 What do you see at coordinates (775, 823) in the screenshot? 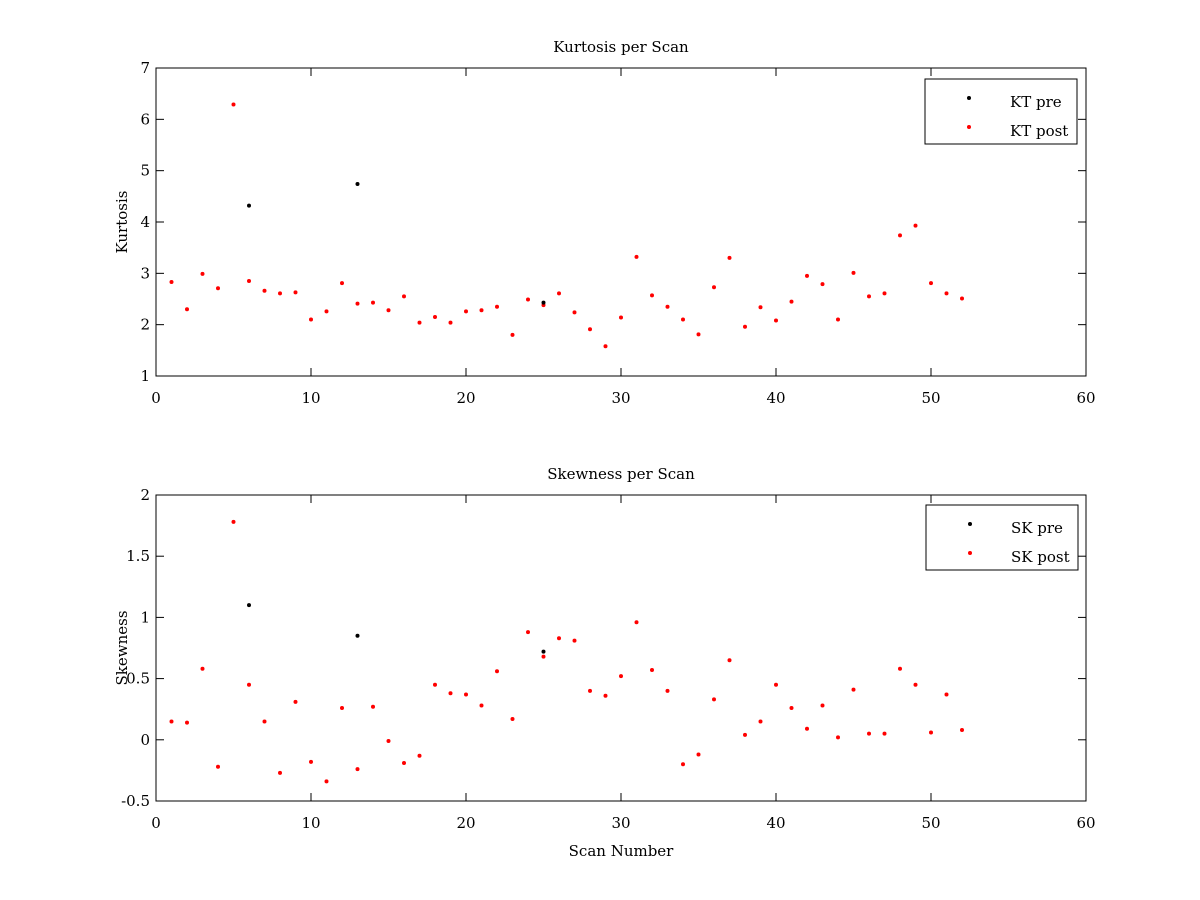
I see `skewness-x-tick-label: 40` at bounding box center [775, 823].